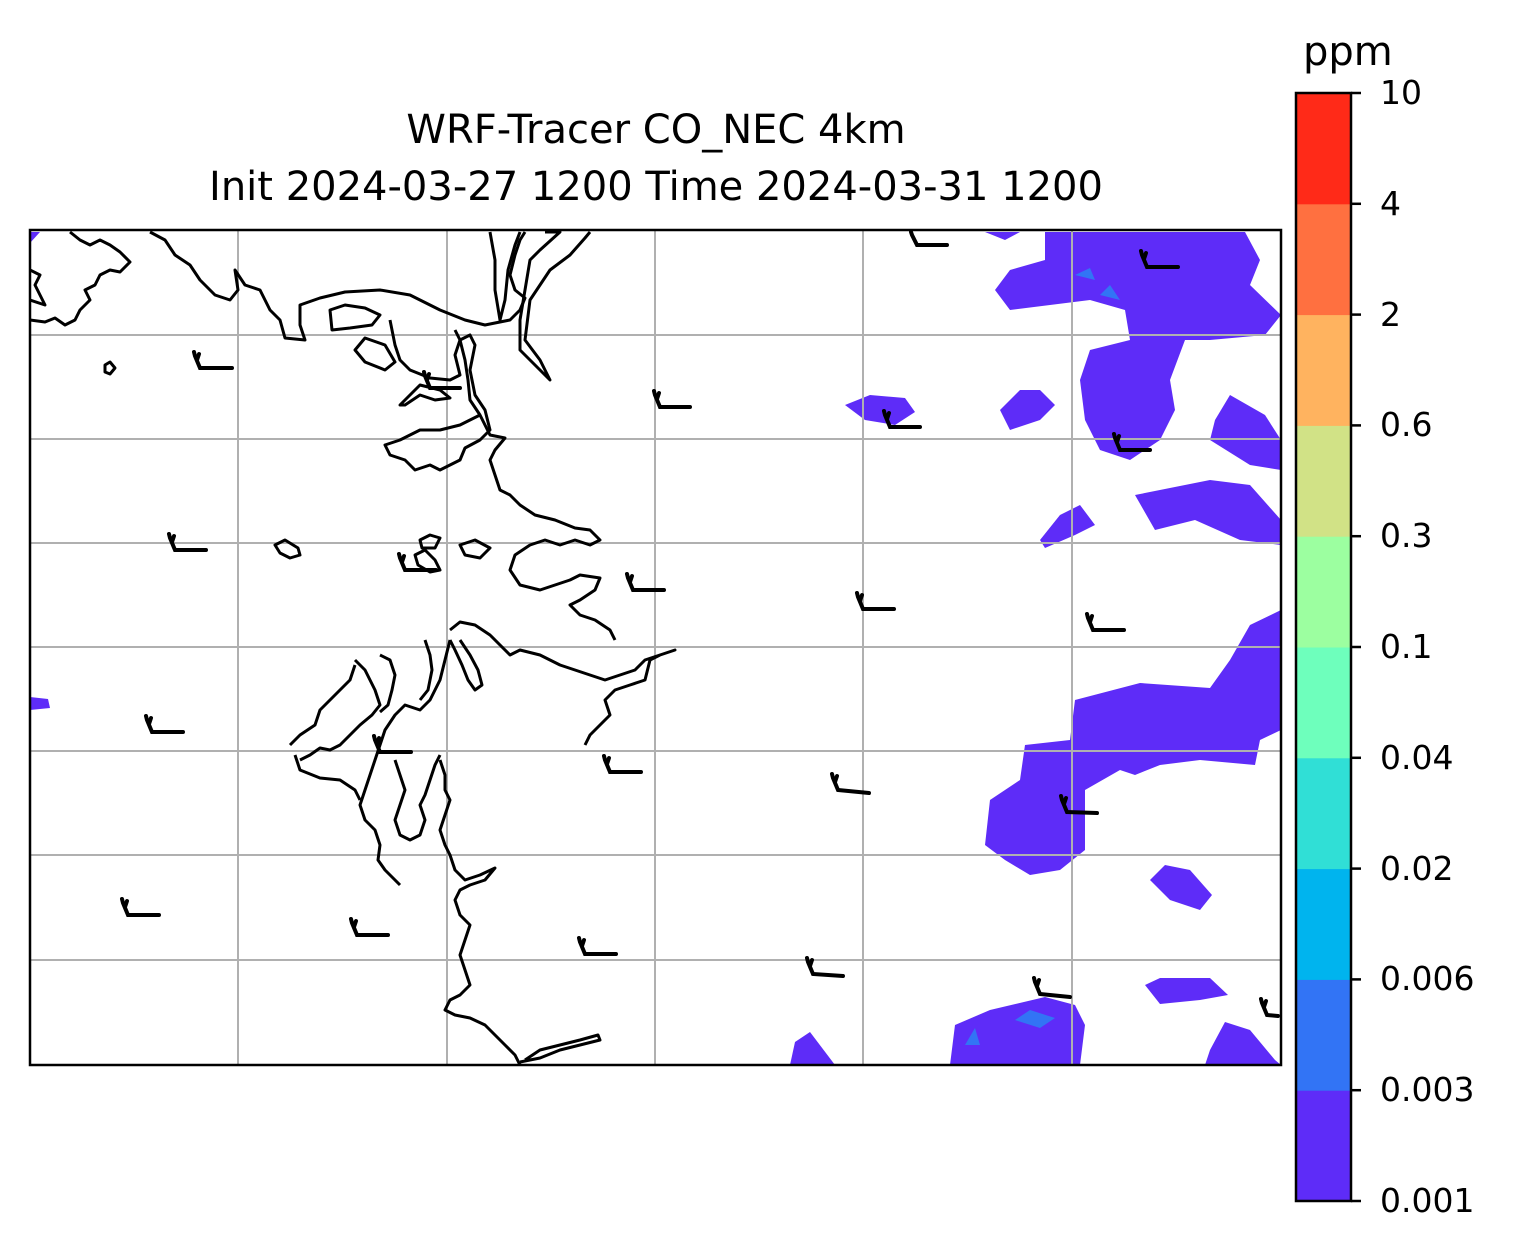 This screenshot has height=1256, width=1528. I want to click on colorbar-tick-label: 0.6, so click(1406, 425).